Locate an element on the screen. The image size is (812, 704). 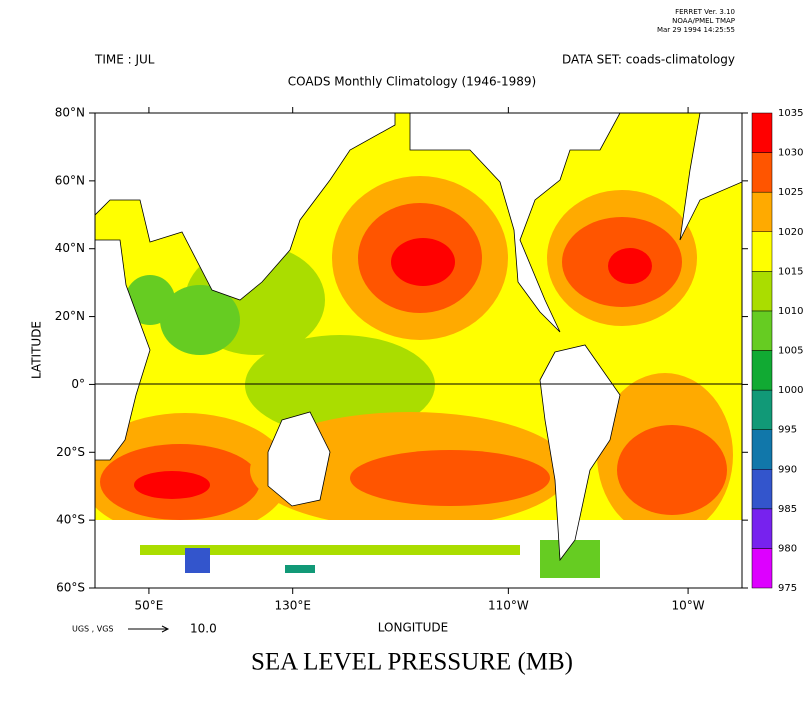
colorbar-label: 1000 is located at coordinates (790, 390).